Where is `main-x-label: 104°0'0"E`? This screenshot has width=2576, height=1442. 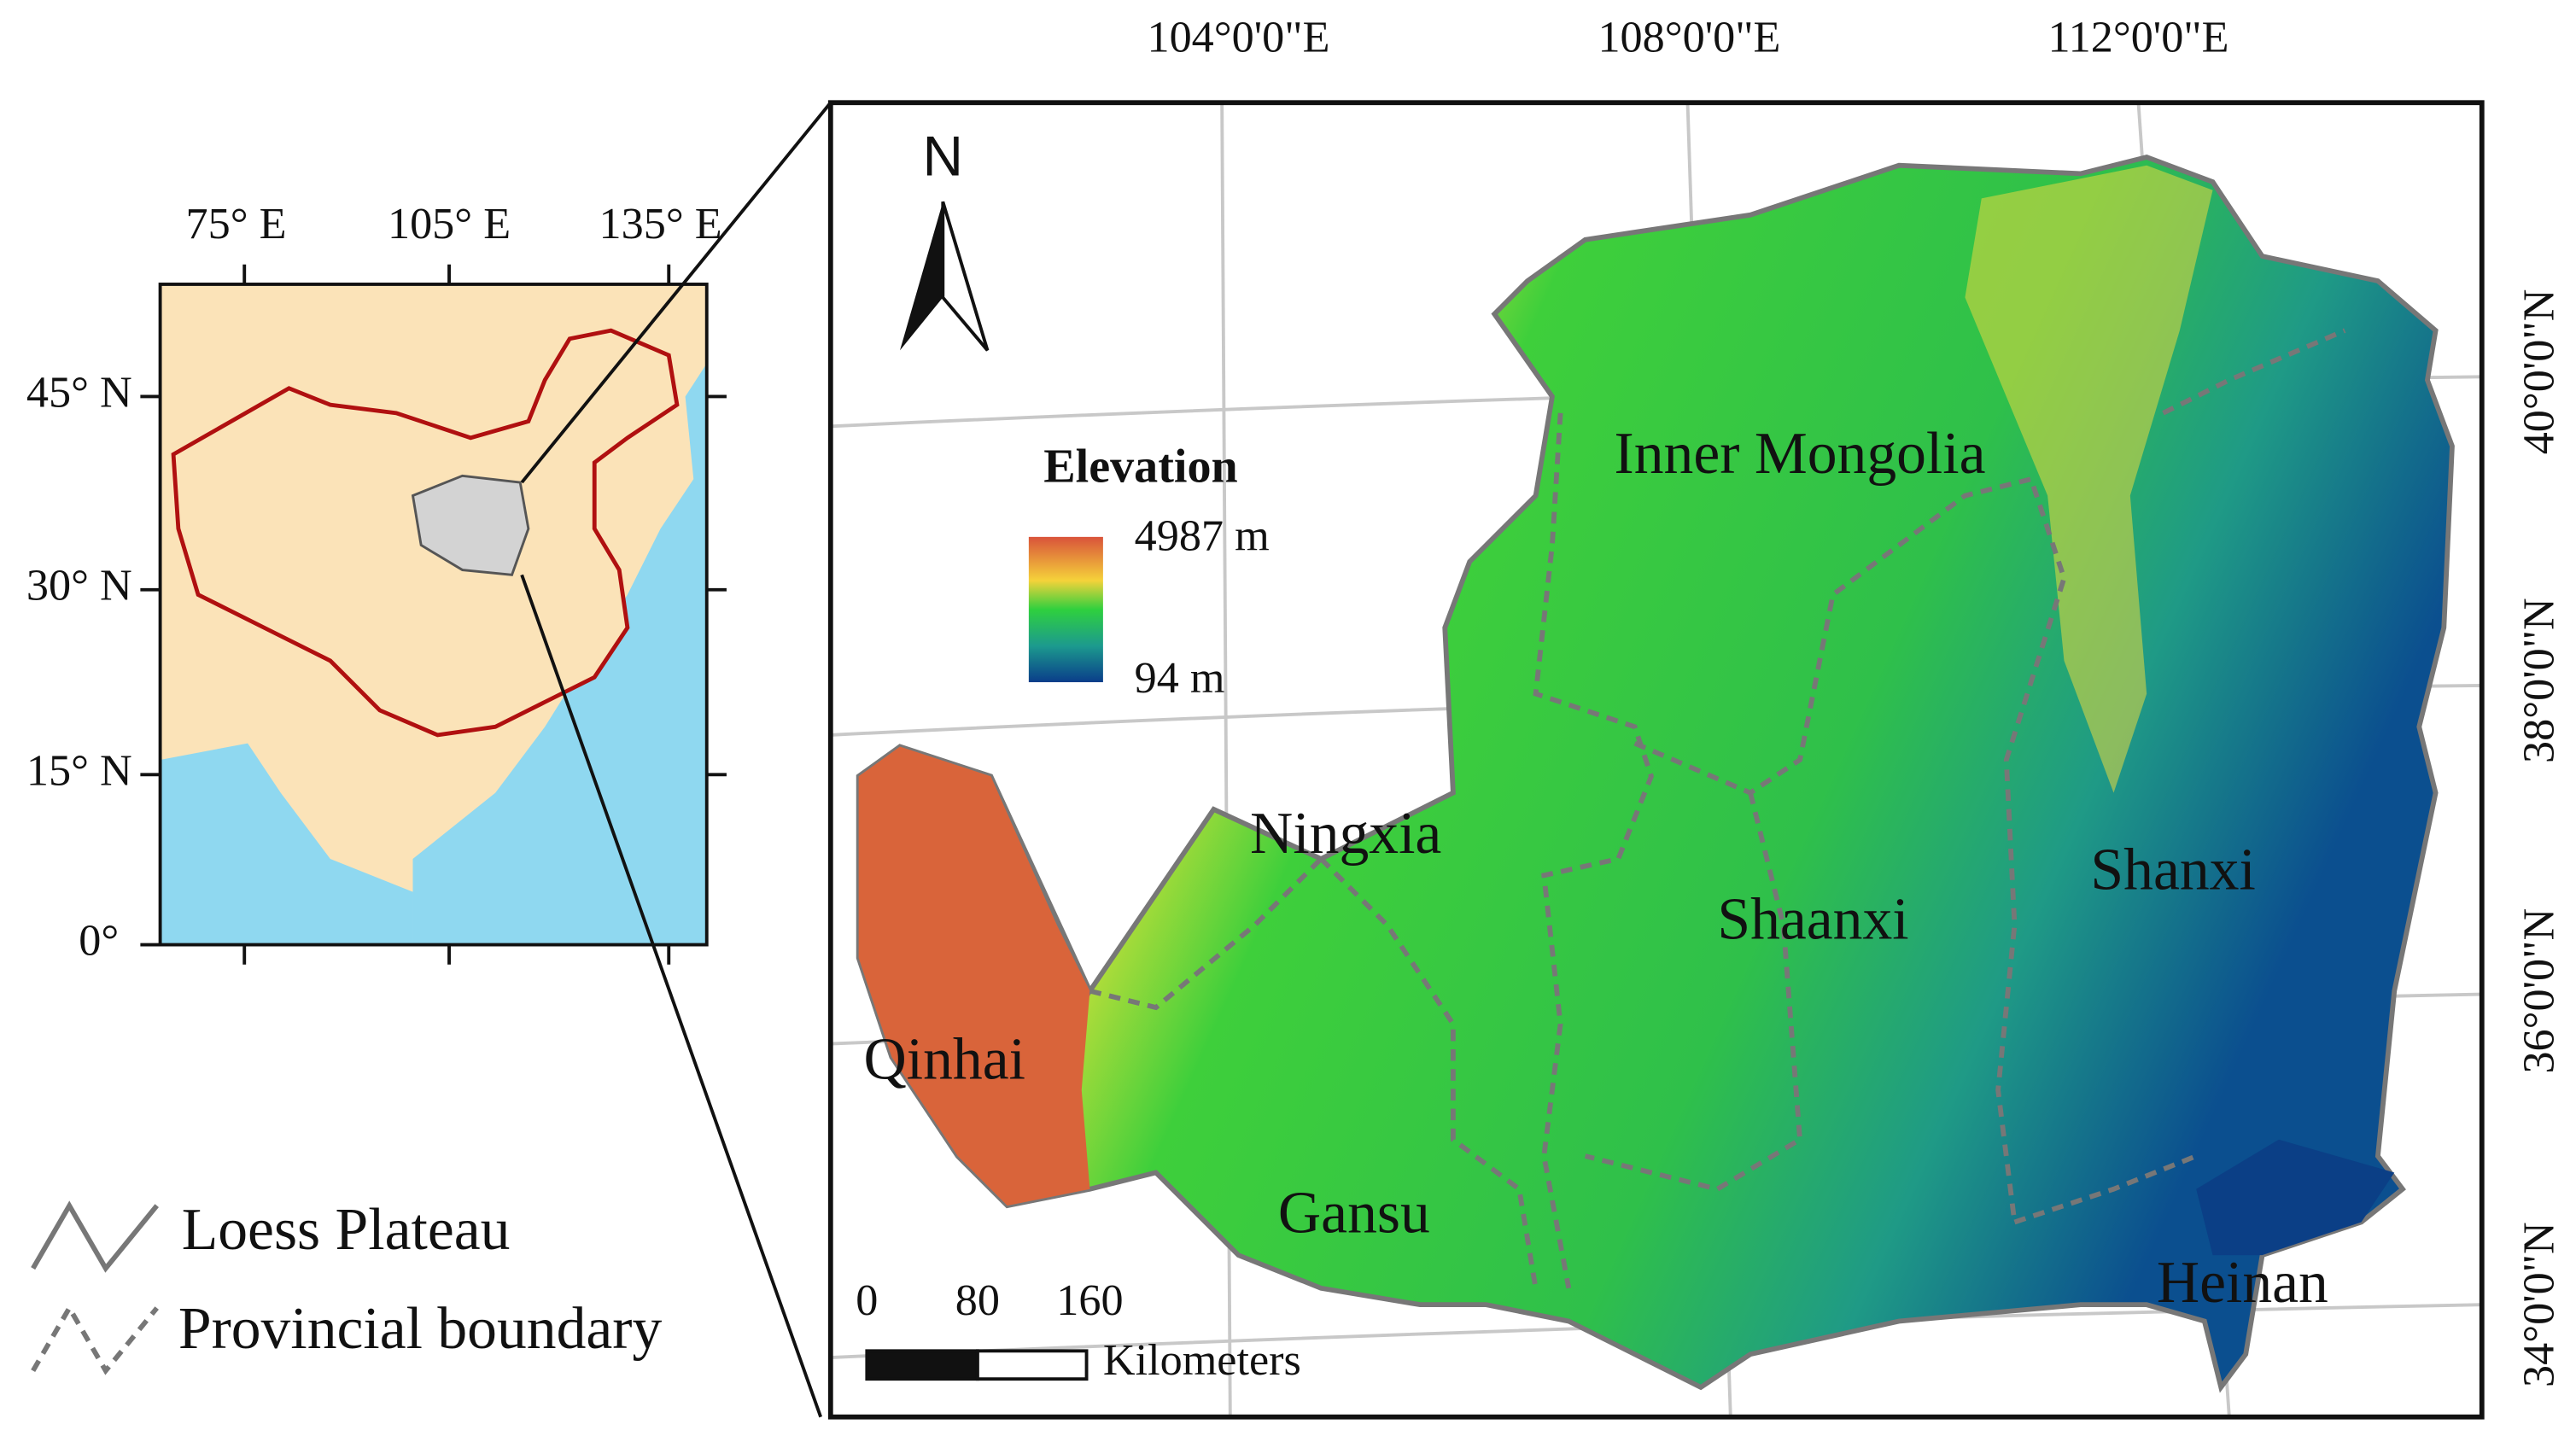
main-x-label: 104°0'0"E is located at coordinates (1238, 37).